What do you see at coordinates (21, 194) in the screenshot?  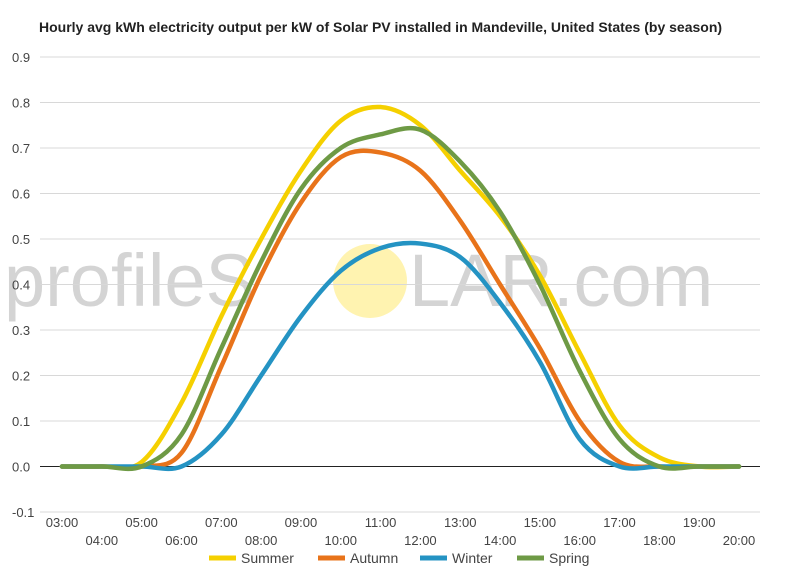 I see `y-tick-label: 0.6` at bounding box center [21, 194].